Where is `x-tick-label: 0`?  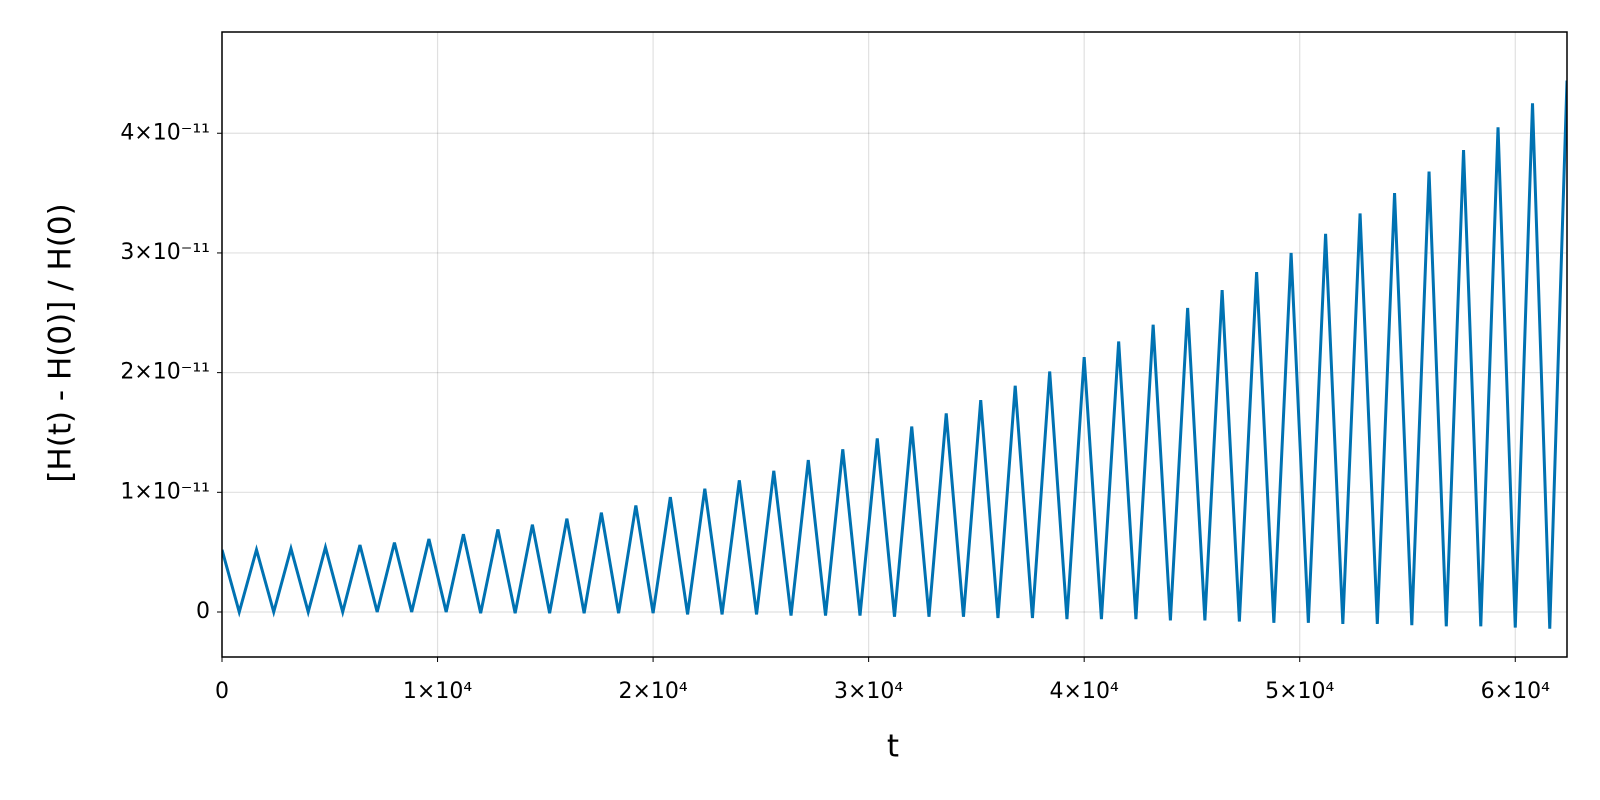 x-tick-label: 0 is located at coordinates (222, 691).